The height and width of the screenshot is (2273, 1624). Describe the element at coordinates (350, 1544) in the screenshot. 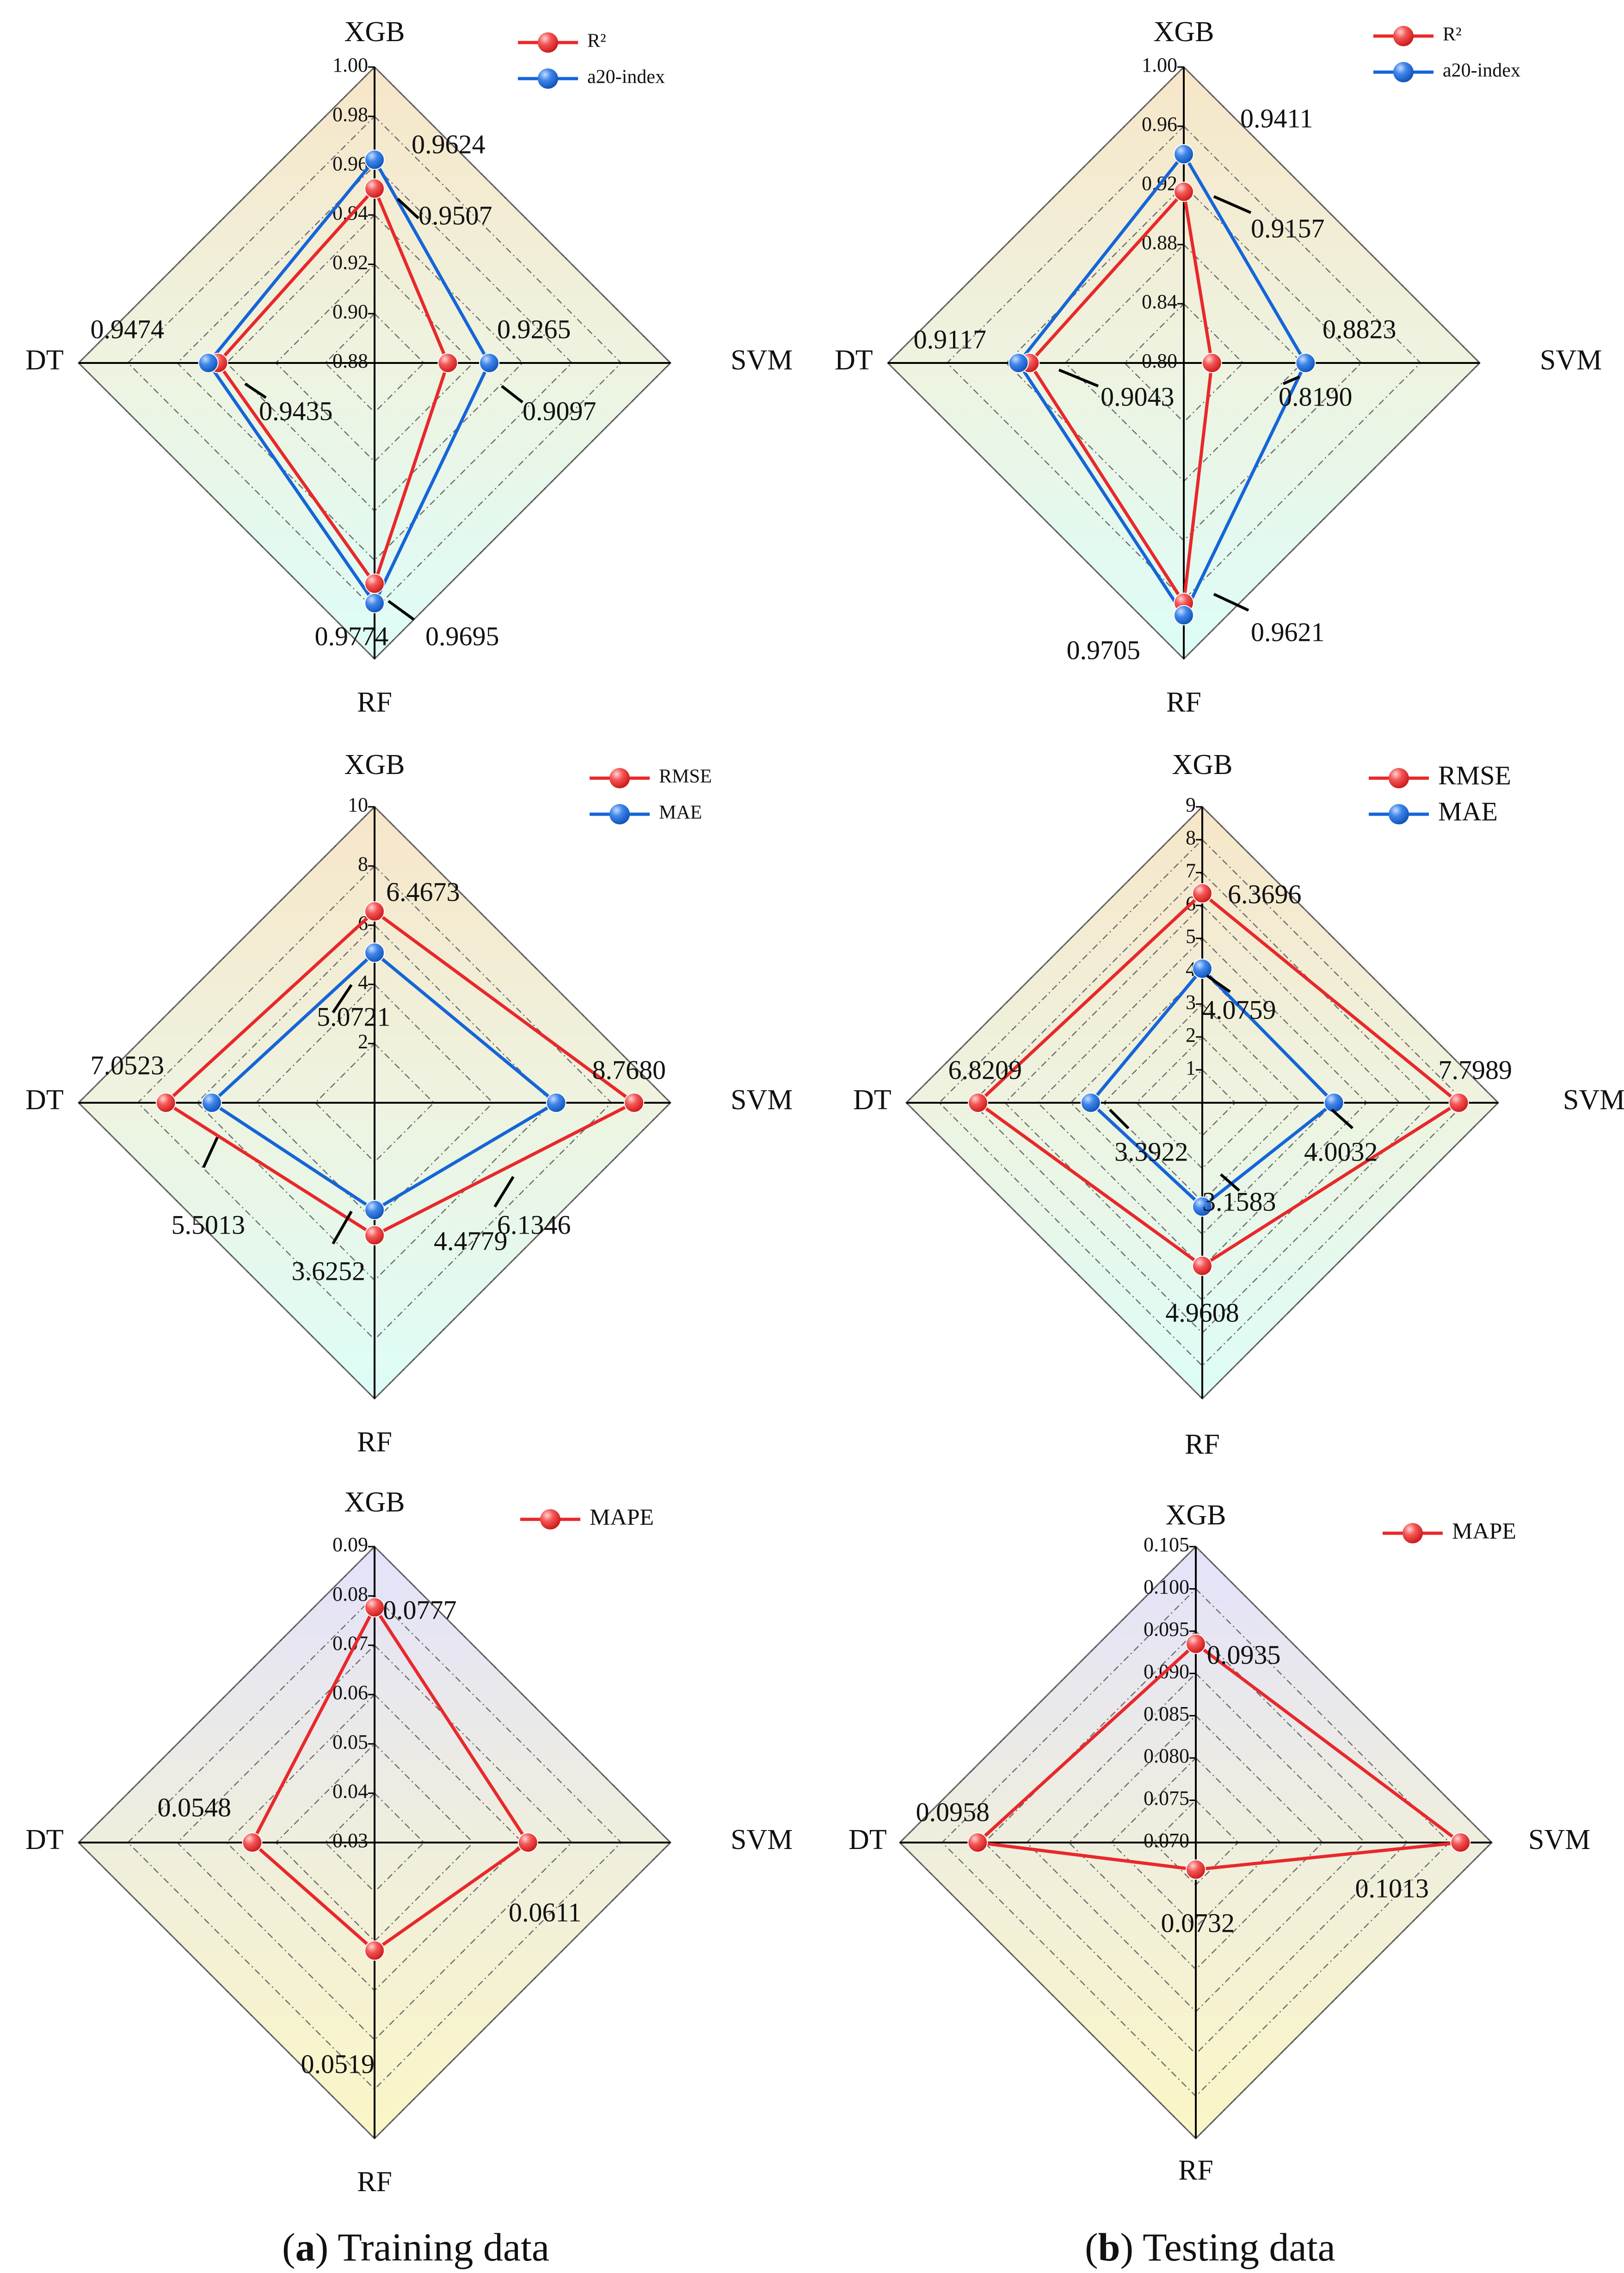

I see `radar-tick-label: 0.09` at that location.